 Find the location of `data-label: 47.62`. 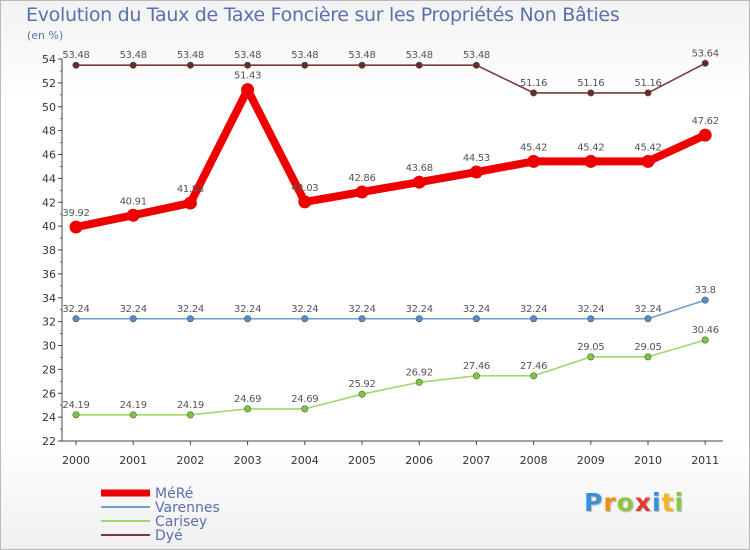

data-label: 47.62 is located at coordinates (705, 121).